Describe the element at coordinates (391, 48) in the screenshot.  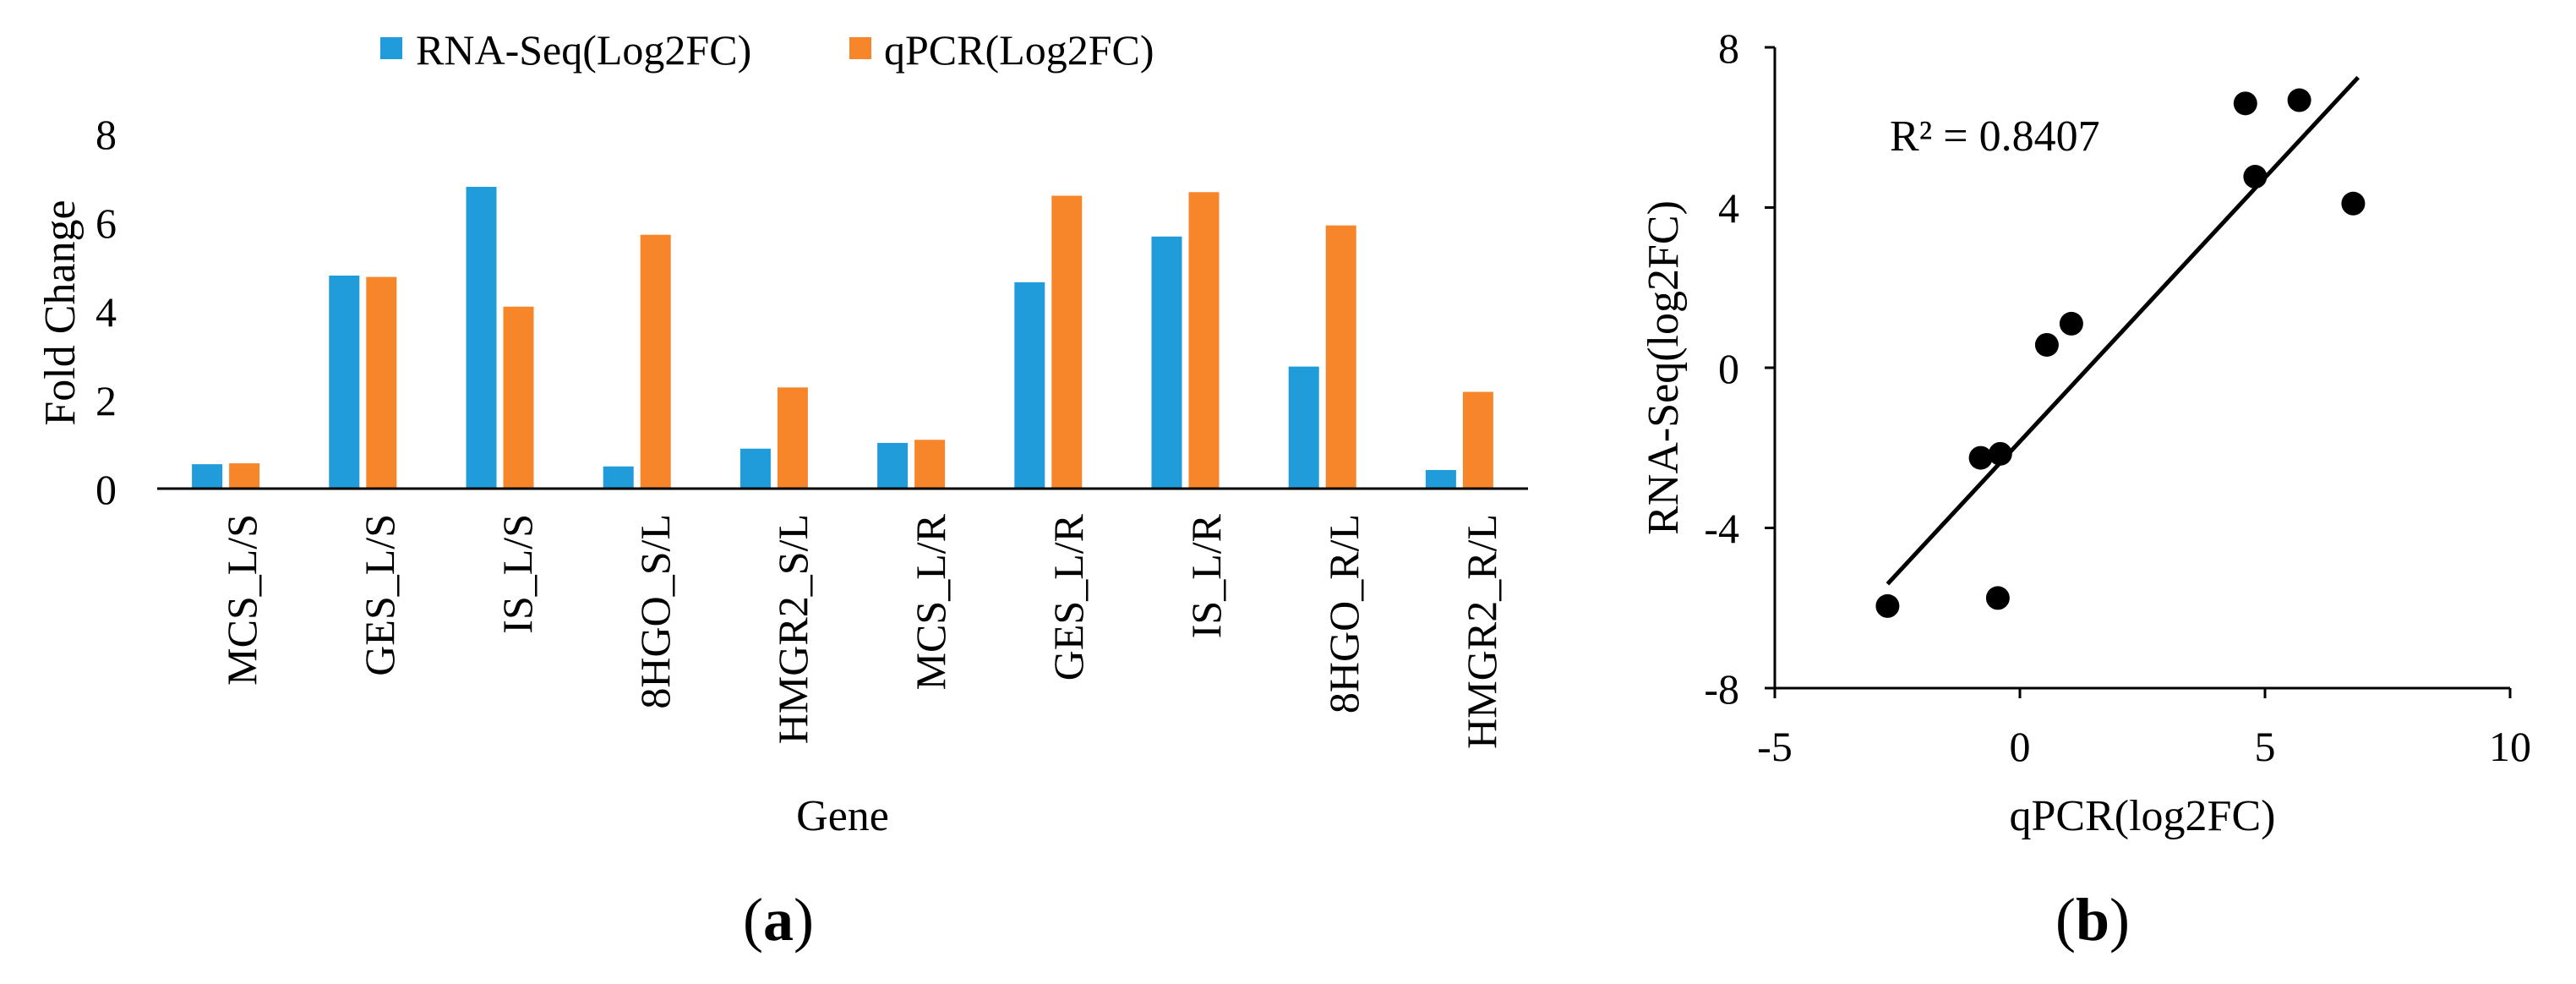
I see `legend-swatch-rna-seq` at that location.